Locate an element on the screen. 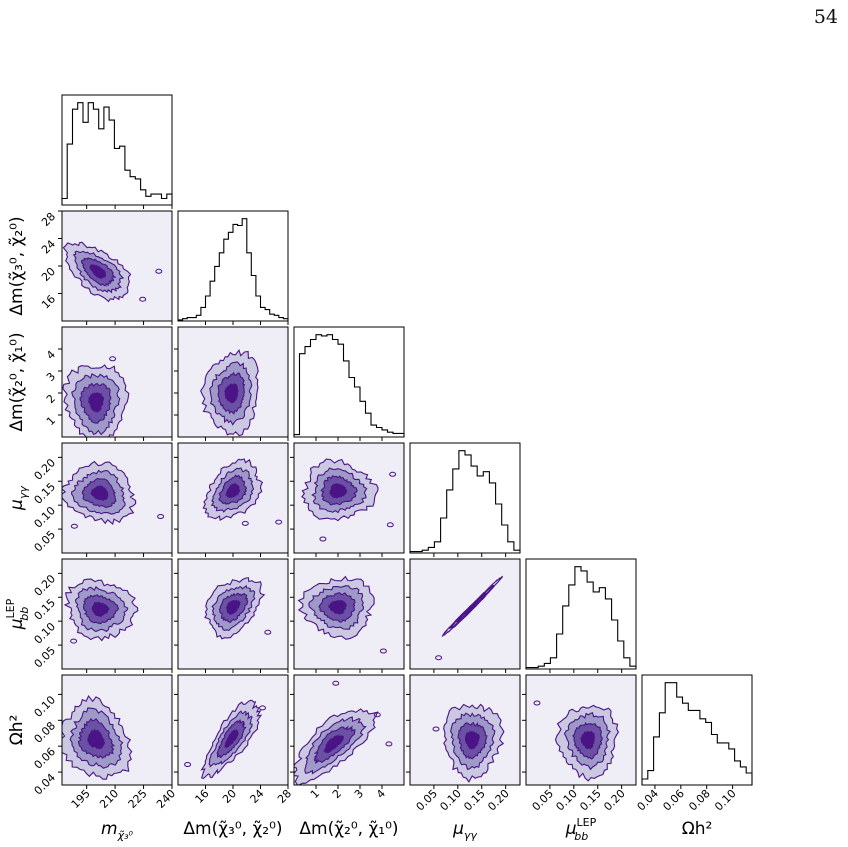  x-axis-label-mu_bb_lep: μLEP bb is located at coordinates (581, 829).